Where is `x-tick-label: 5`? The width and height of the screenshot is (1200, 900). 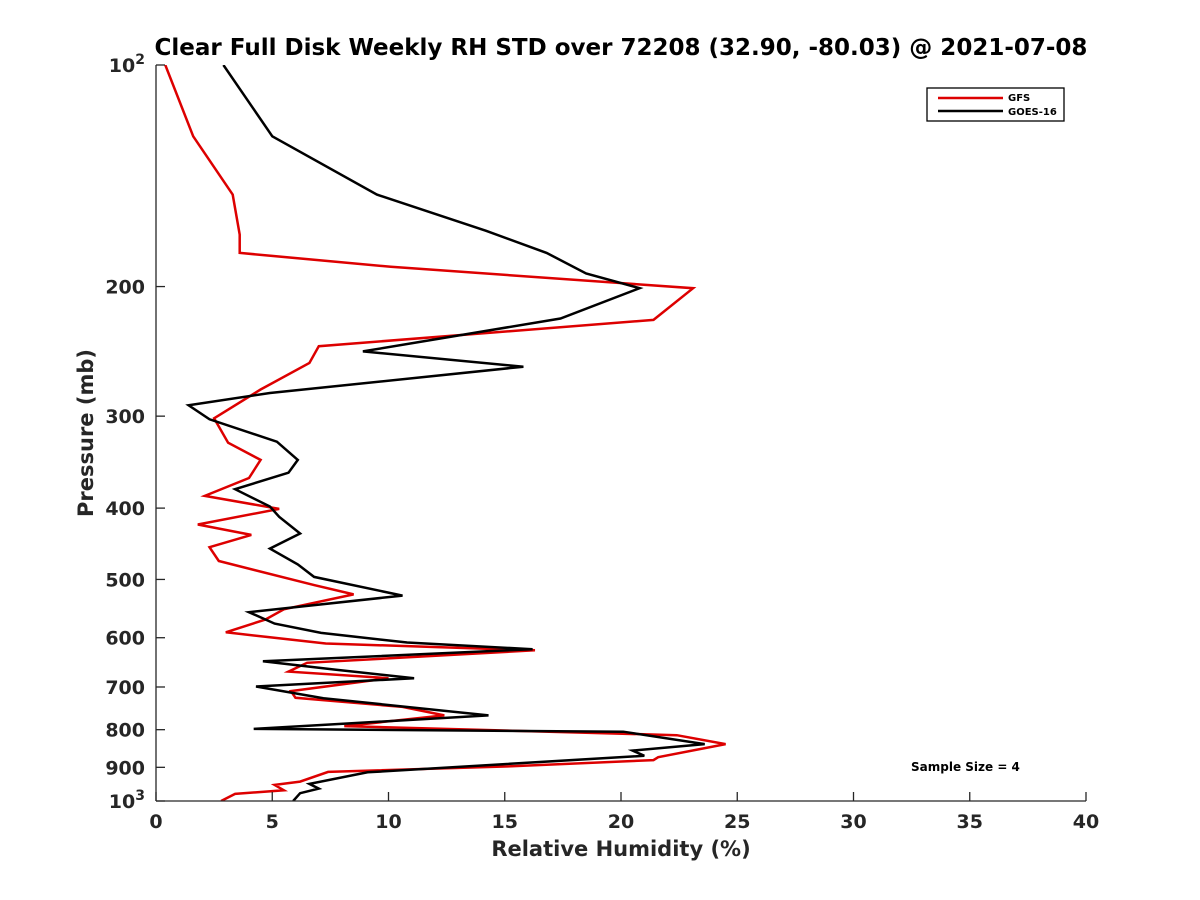 x-tick-label: 5 is located at coordinates (272, 822).